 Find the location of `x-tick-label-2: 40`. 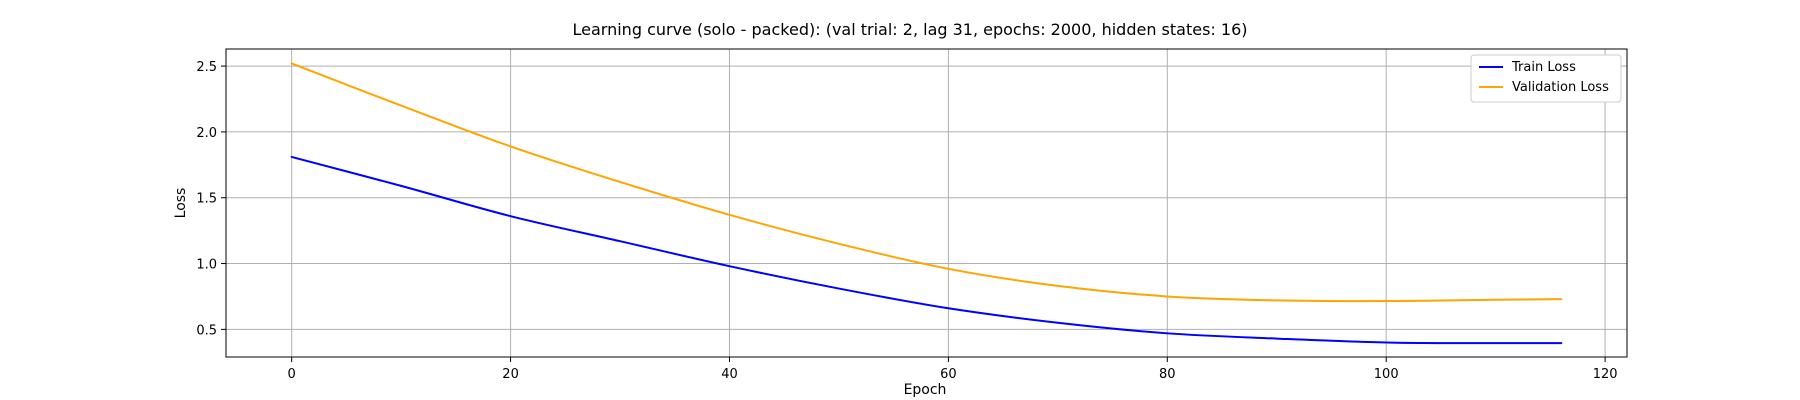

x-tick-label-2: 40 is located at coordinates (729, 374).